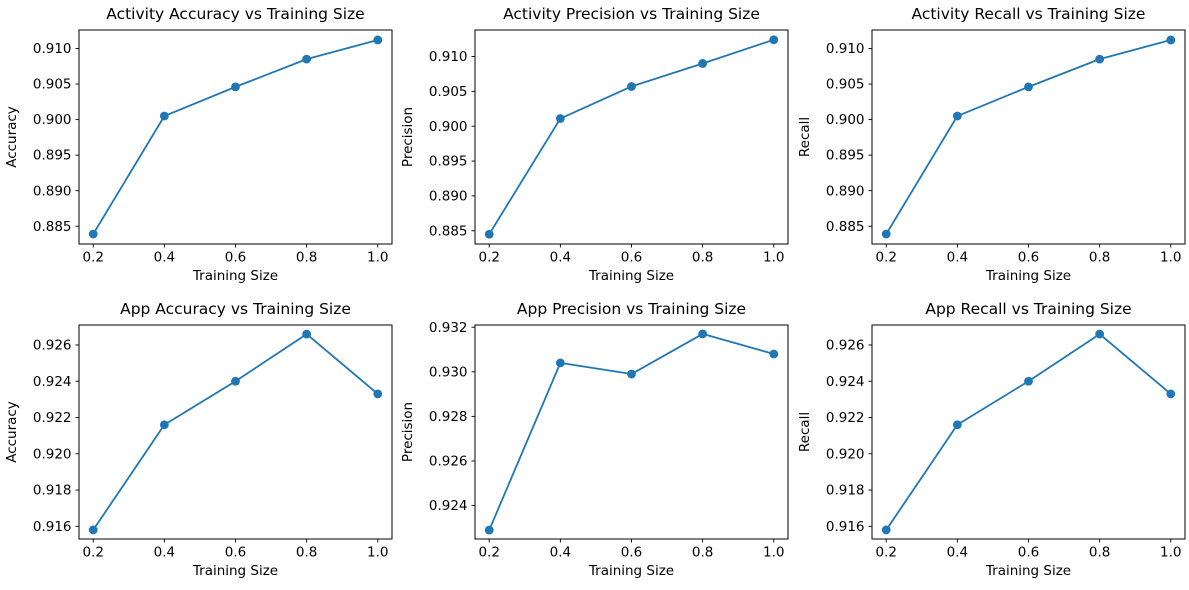 The image size is (1189, 590). I want to click on chart-title: Activity Recall vs Training Size, so click(1028, 14).